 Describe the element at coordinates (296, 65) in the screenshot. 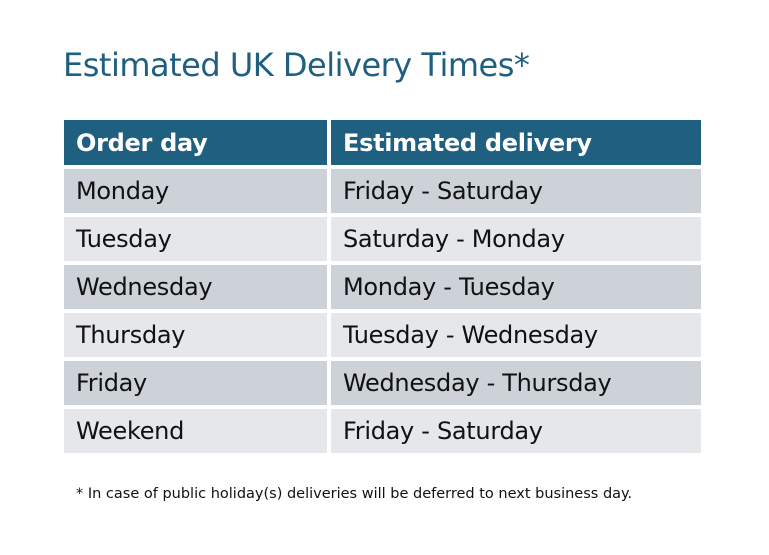

I see `page-title: Estimated UK Delivery Times*` at that location.